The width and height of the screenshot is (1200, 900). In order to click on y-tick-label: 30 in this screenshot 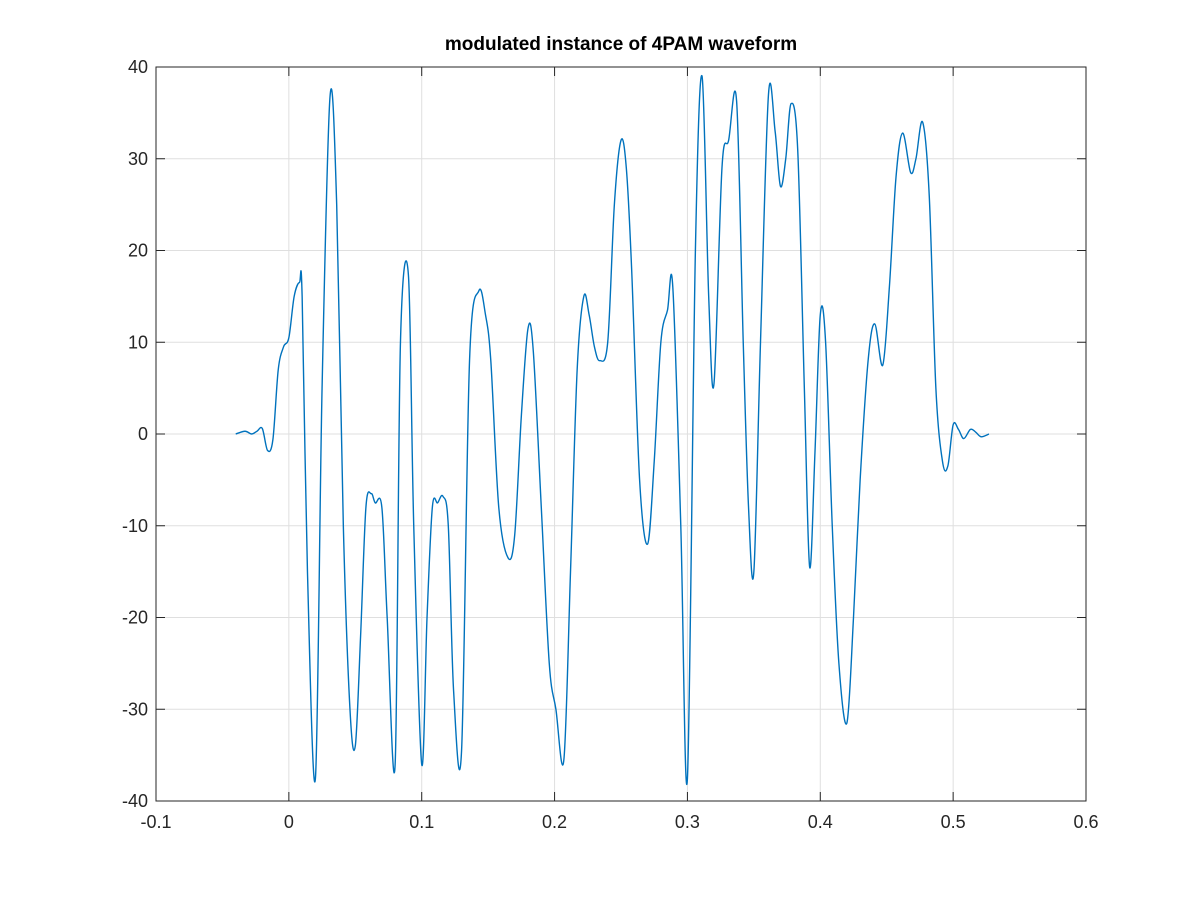, I will do `click(138, 159)`.